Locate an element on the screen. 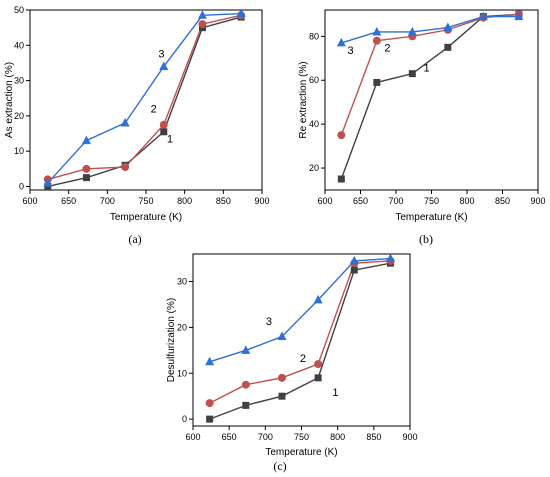 The image size is (550, 477). x-tick-label: 800 is located at coordinates (184, 201).